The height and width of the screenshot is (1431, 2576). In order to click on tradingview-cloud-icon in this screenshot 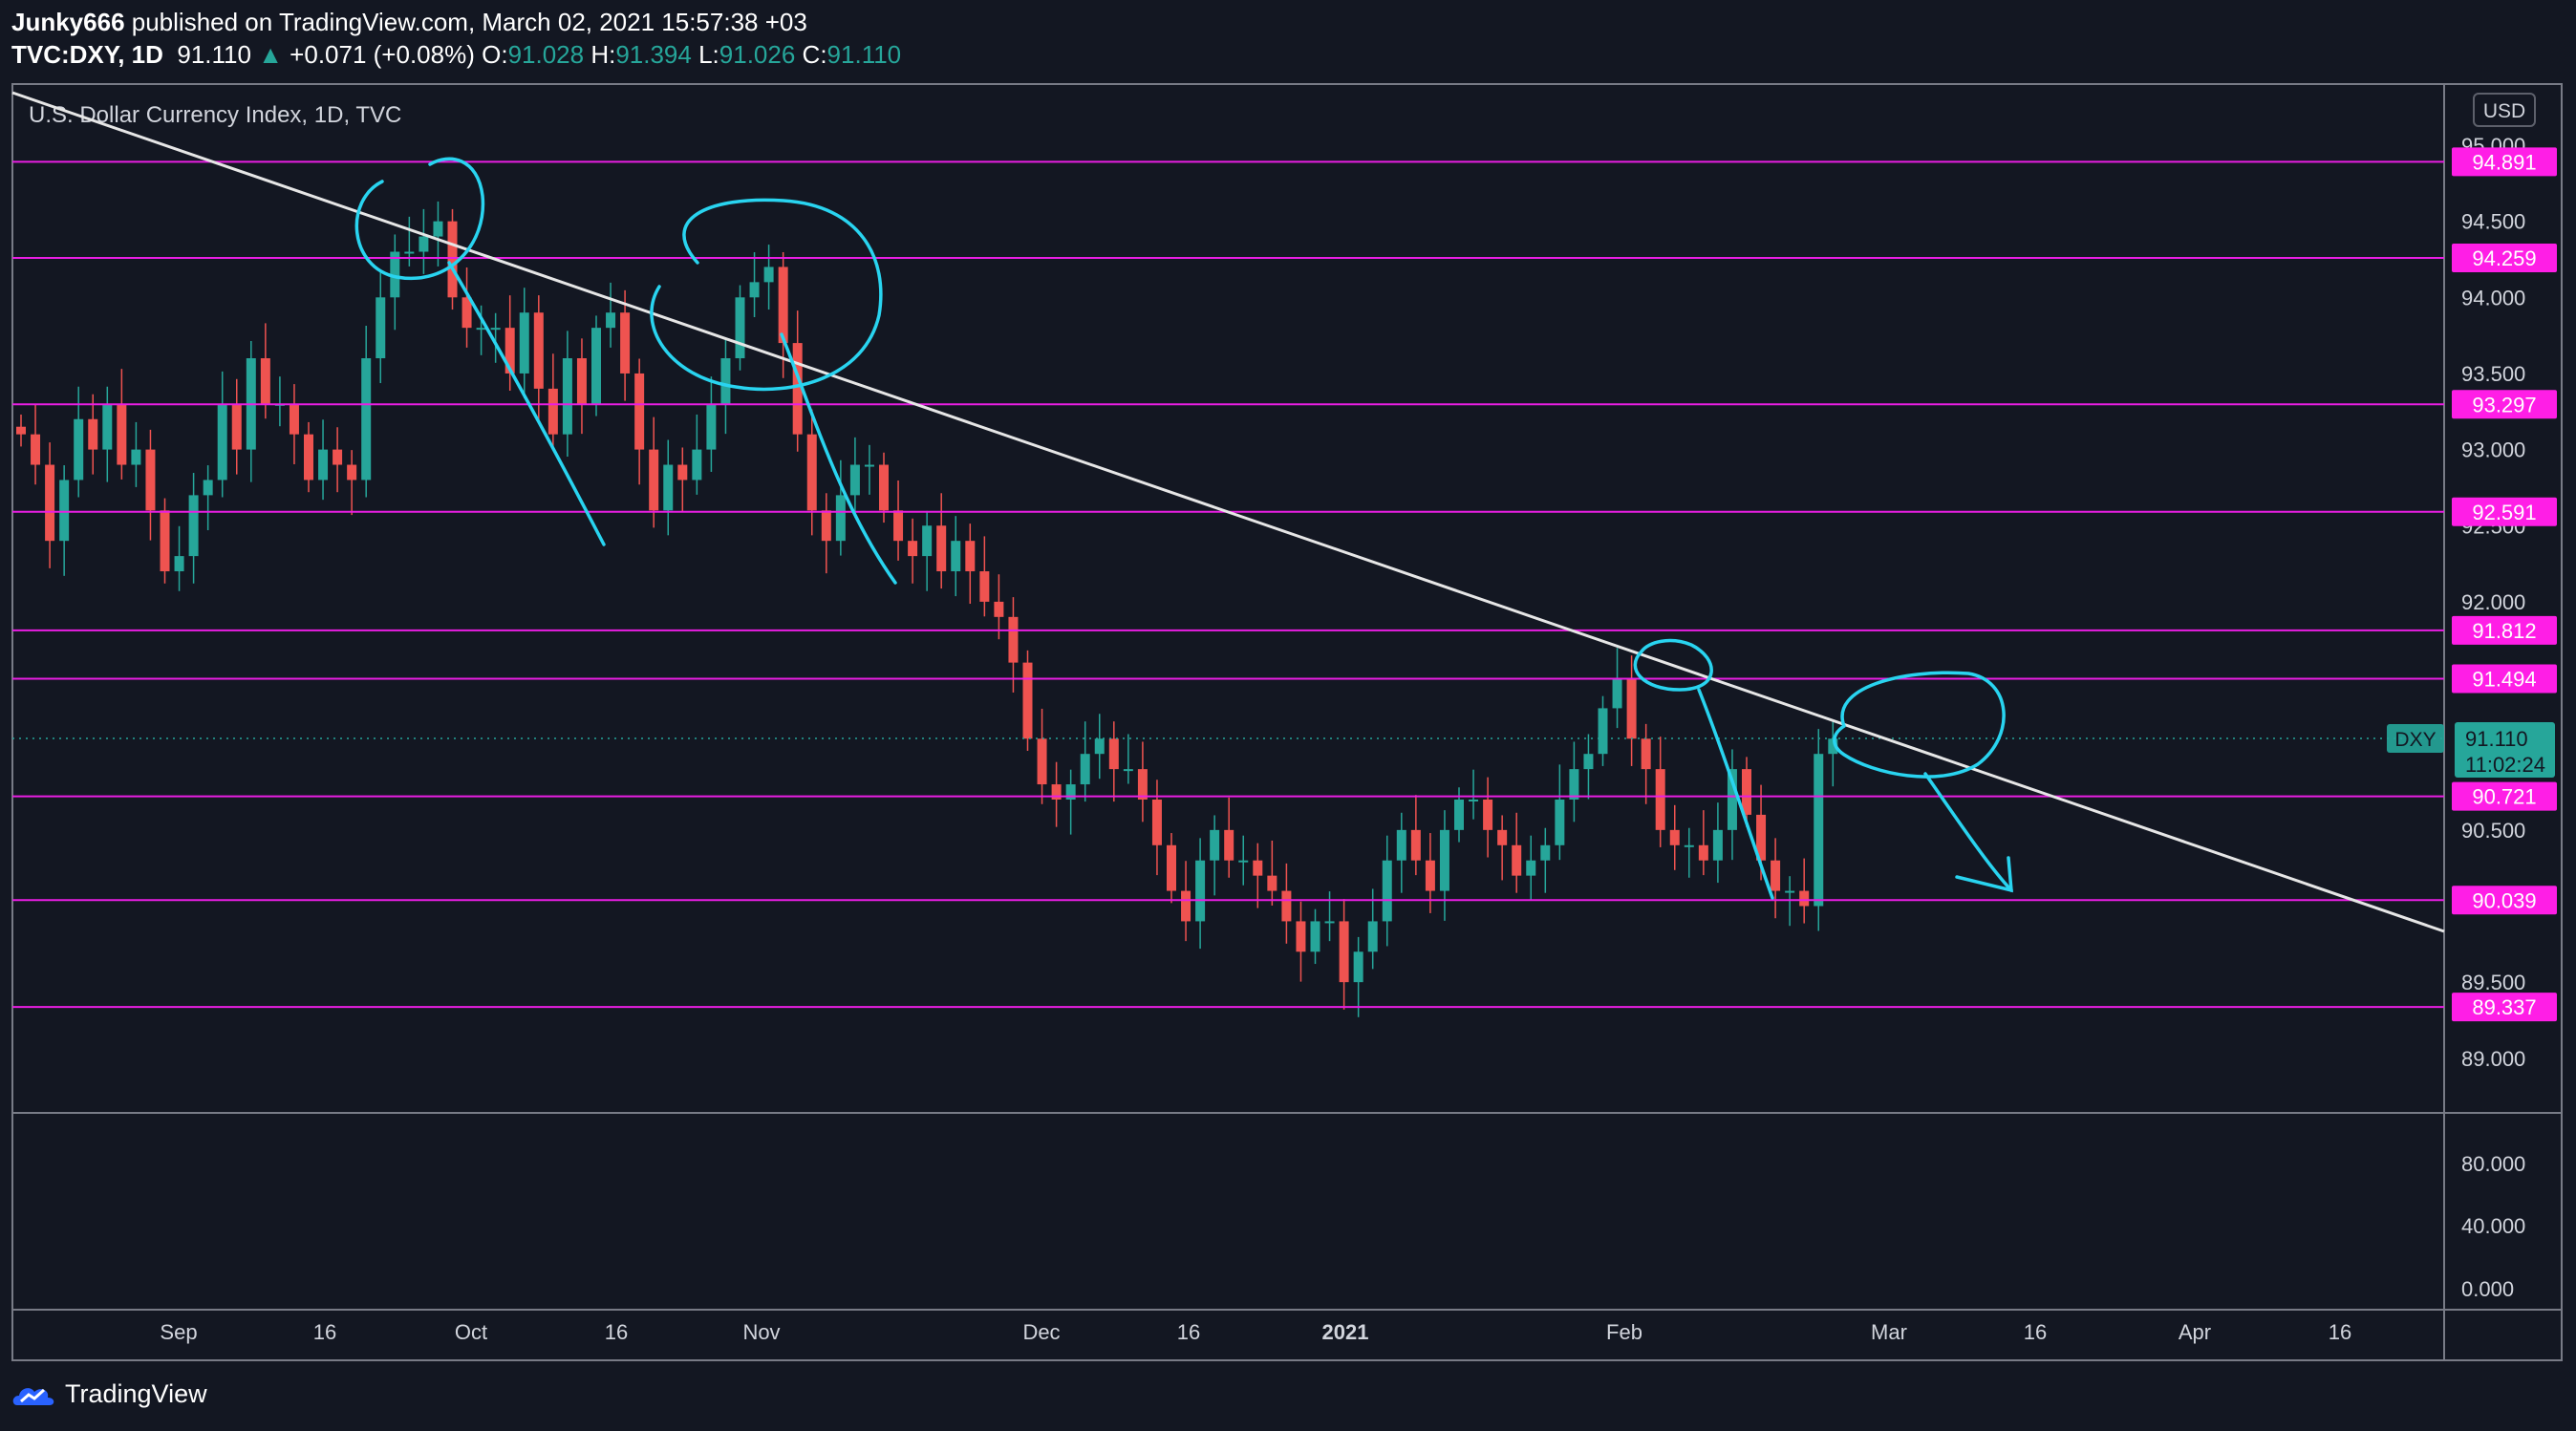, I will do `click(33, 1396)`.